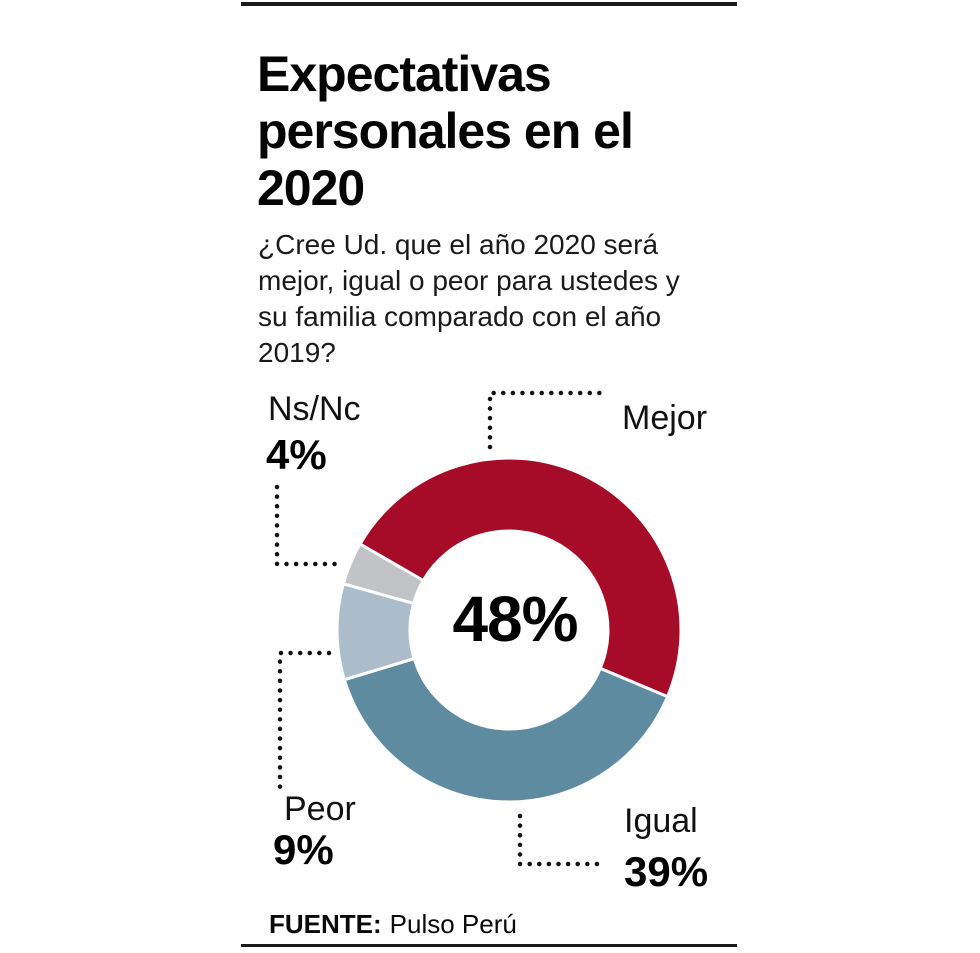 This screenshot has height=953, width=980. I want to click on source-line: FUENTE: Pulso Perú, so click(393, 924).